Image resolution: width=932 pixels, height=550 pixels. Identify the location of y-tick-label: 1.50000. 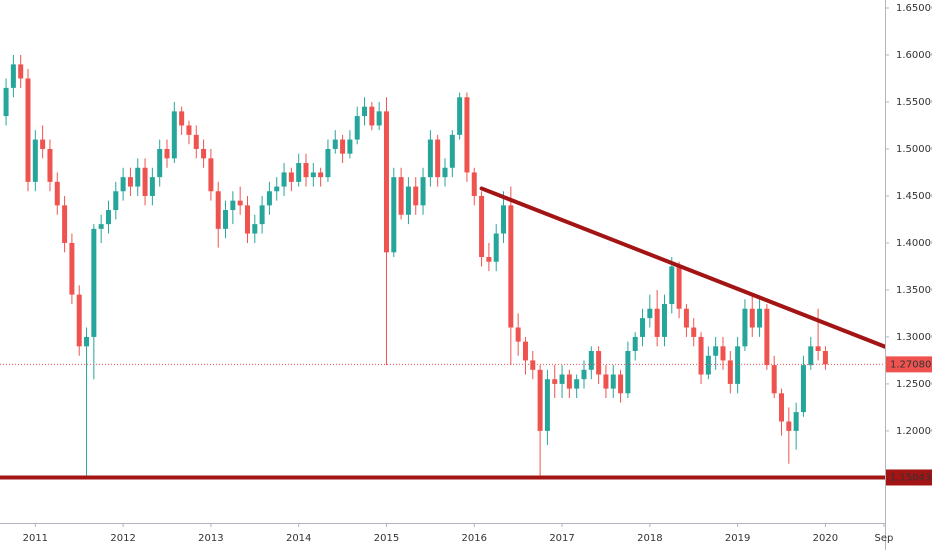
(914, 149).